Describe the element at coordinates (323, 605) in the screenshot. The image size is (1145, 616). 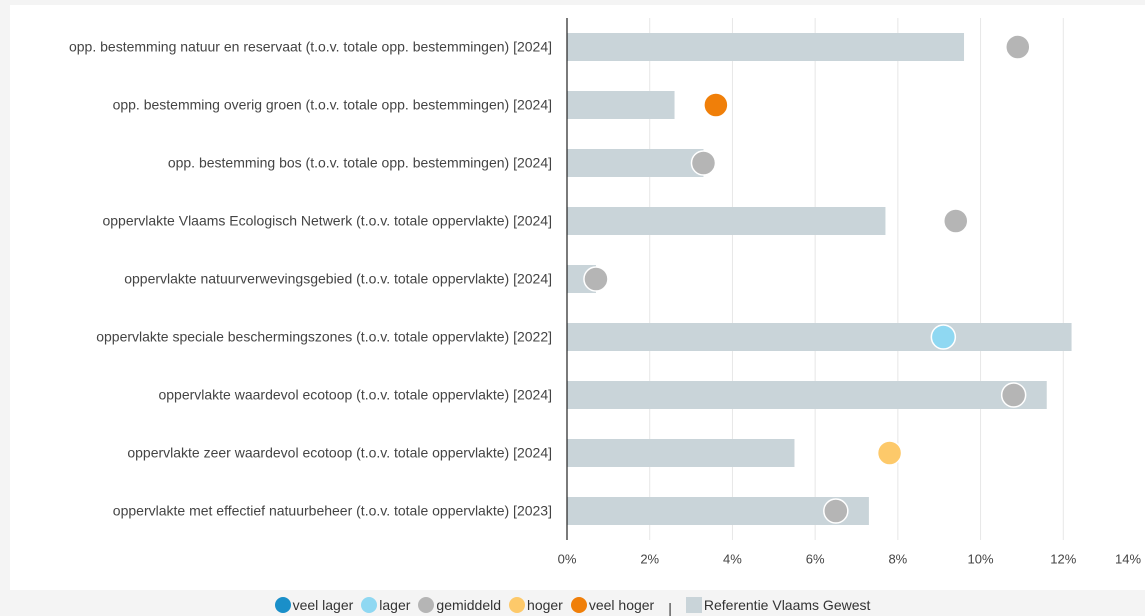
I see `legend-label: veel lager` at that location.